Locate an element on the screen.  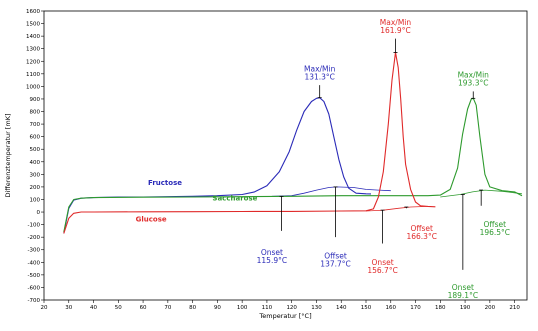
annotation-text: Max/Min 193.3°C is located at coordinates (474, 79).